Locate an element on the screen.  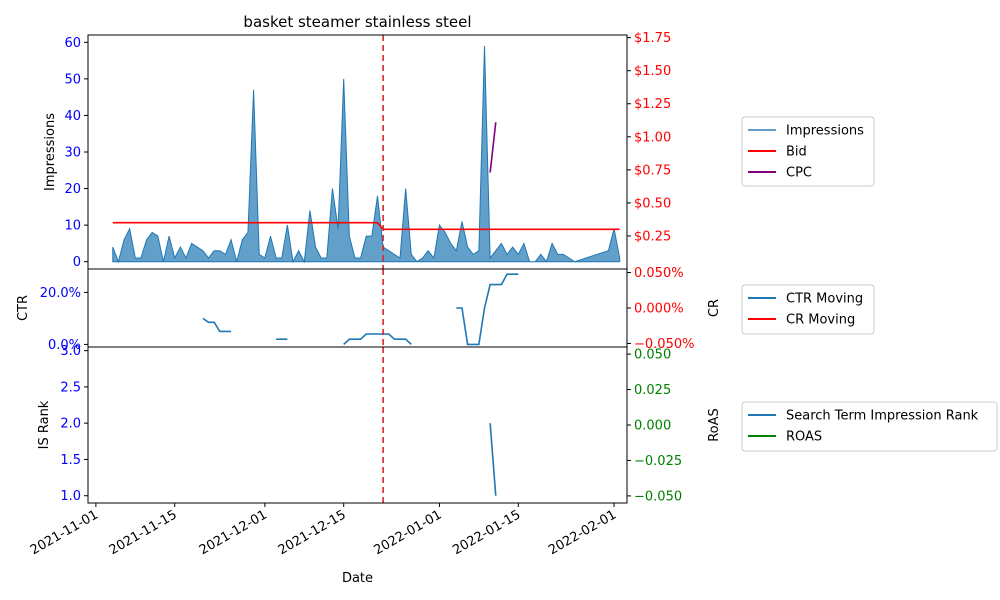
y-right-tick-label: 0.000 is located at coordinates (652, 426).